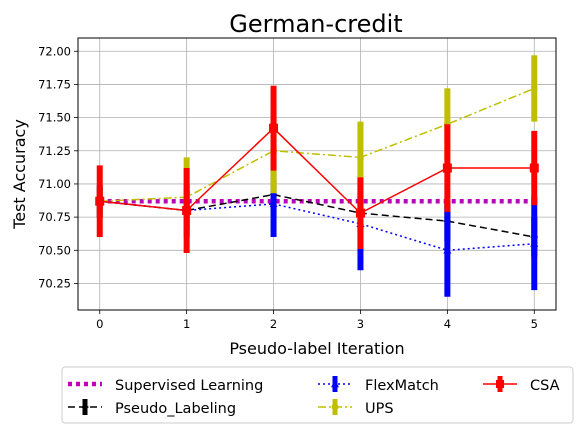 The width and height of the screenshot is (581, 434). I want to click on legend-item-flexmatch: FlexMatch, so click(378, 385).